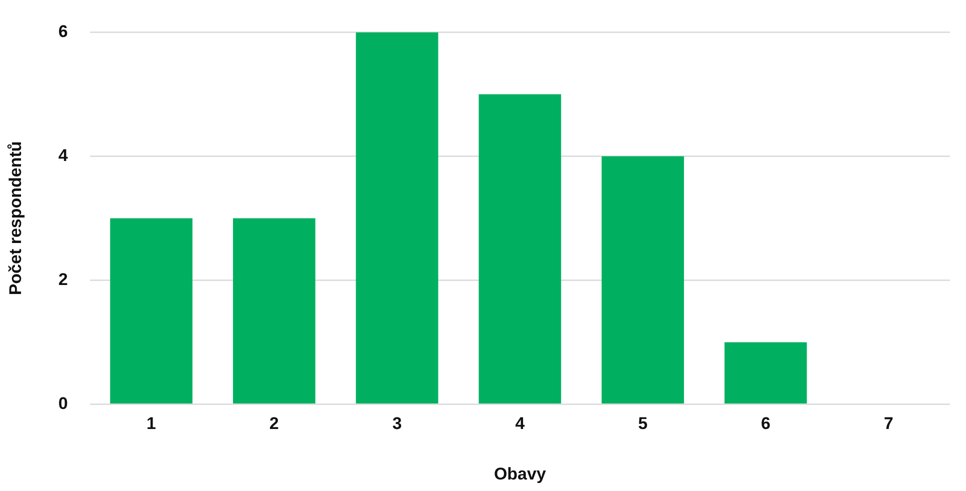 The height and width of the screenshot is (491, 966). What do you see at coordinates (63, 403) in the screenshot?
I see `y-tick-label: 0` at bounding box center [63, 403].